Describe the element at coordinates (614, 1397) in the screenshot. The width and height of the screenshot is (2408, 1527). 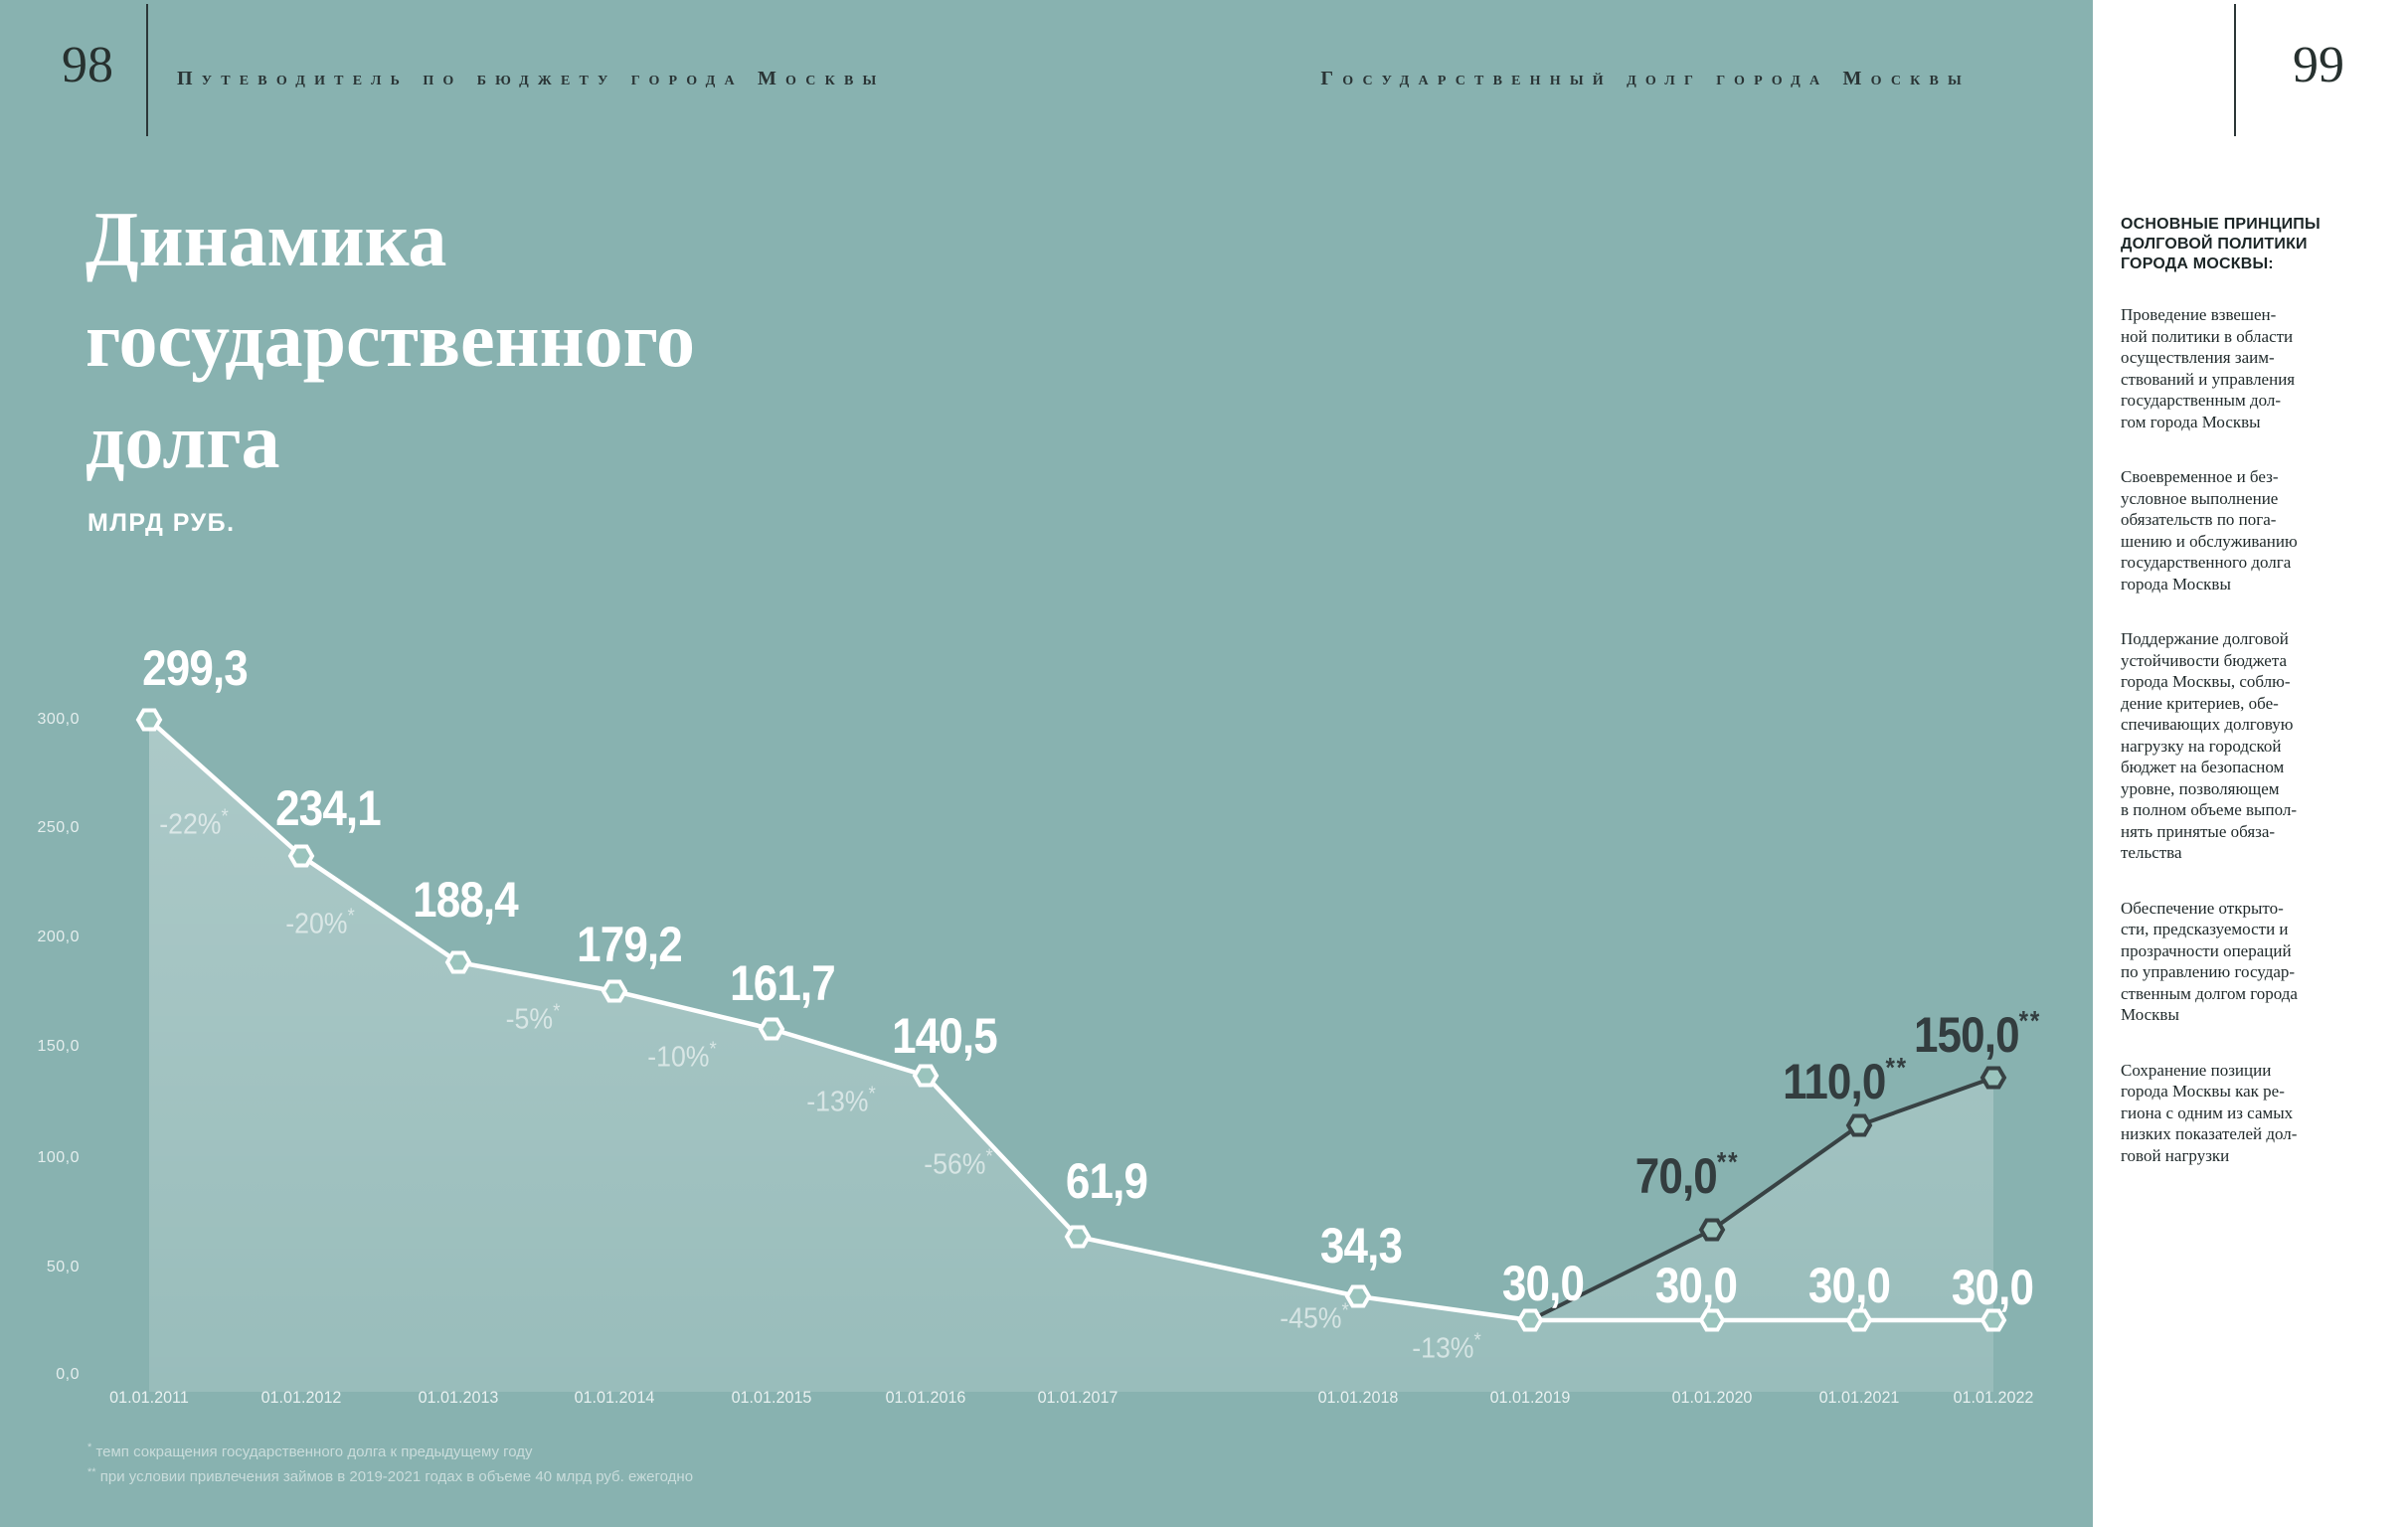
I see `x-axis-tick-label: 01.01.2014` at that location.